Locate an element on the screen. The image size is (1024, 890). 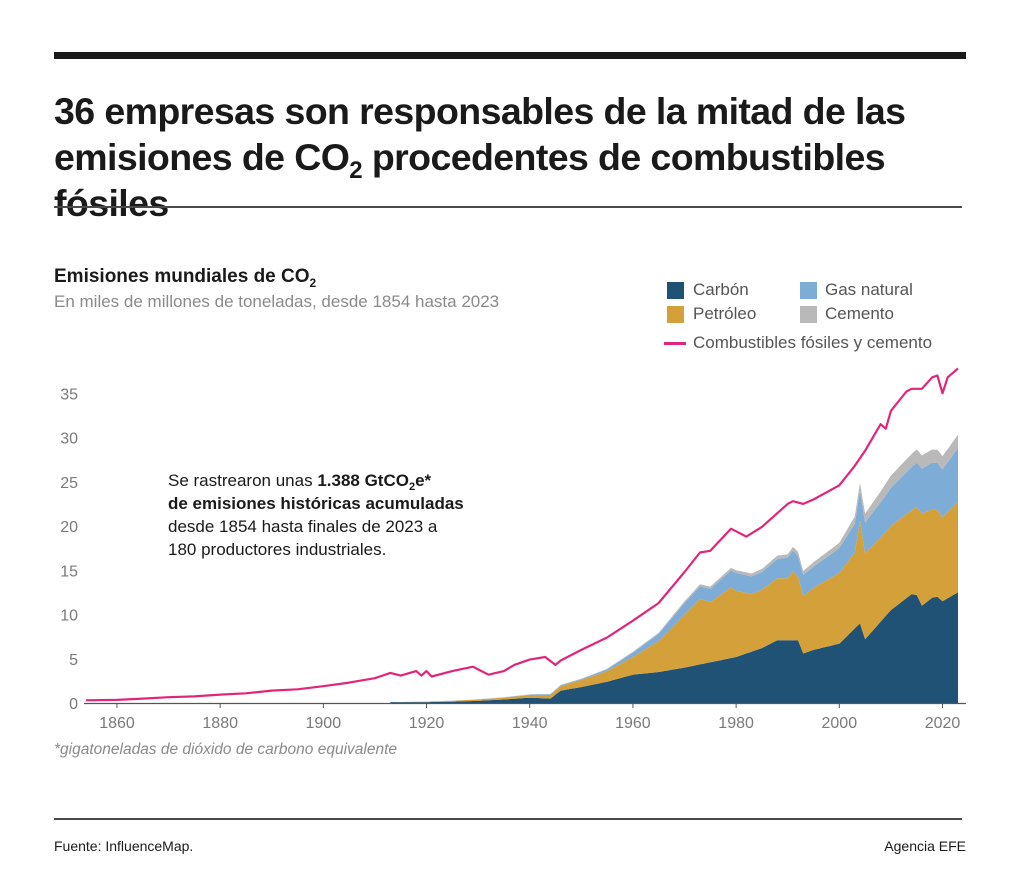
x-tick-label-1860: 1860 is located at coordinates (117, 723).